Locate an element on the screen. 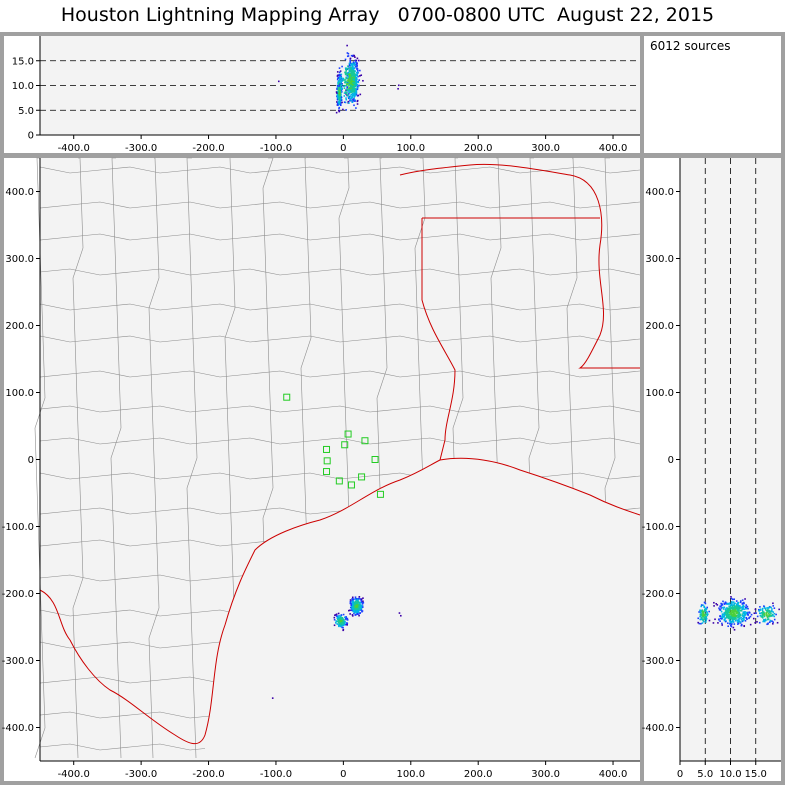 Image resolution: width=785 pixels, height=785 pixels. x-tick-label: 100.0 is located at coordinates (410, 774).